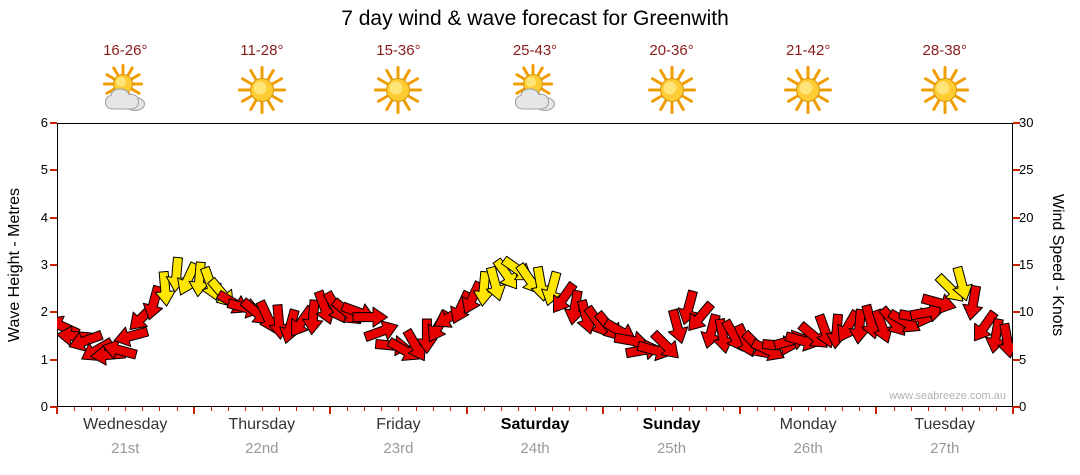 This screenshot has width=1080, height=475. What do you see at coordinates (125, 424) in the screenshot?
I see `day-name: Wednesday` at bounding box center [125, 424].